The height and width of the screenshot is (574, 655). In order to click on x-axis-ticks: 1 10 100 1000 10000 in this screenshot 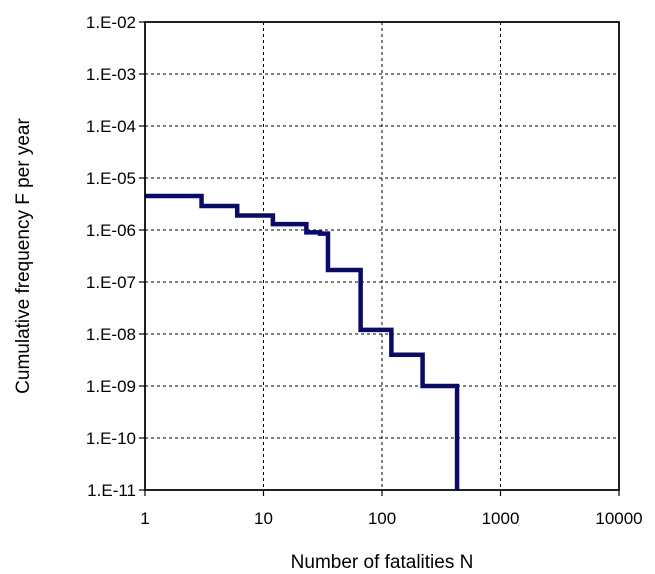, I will do `click(391, 509)`.